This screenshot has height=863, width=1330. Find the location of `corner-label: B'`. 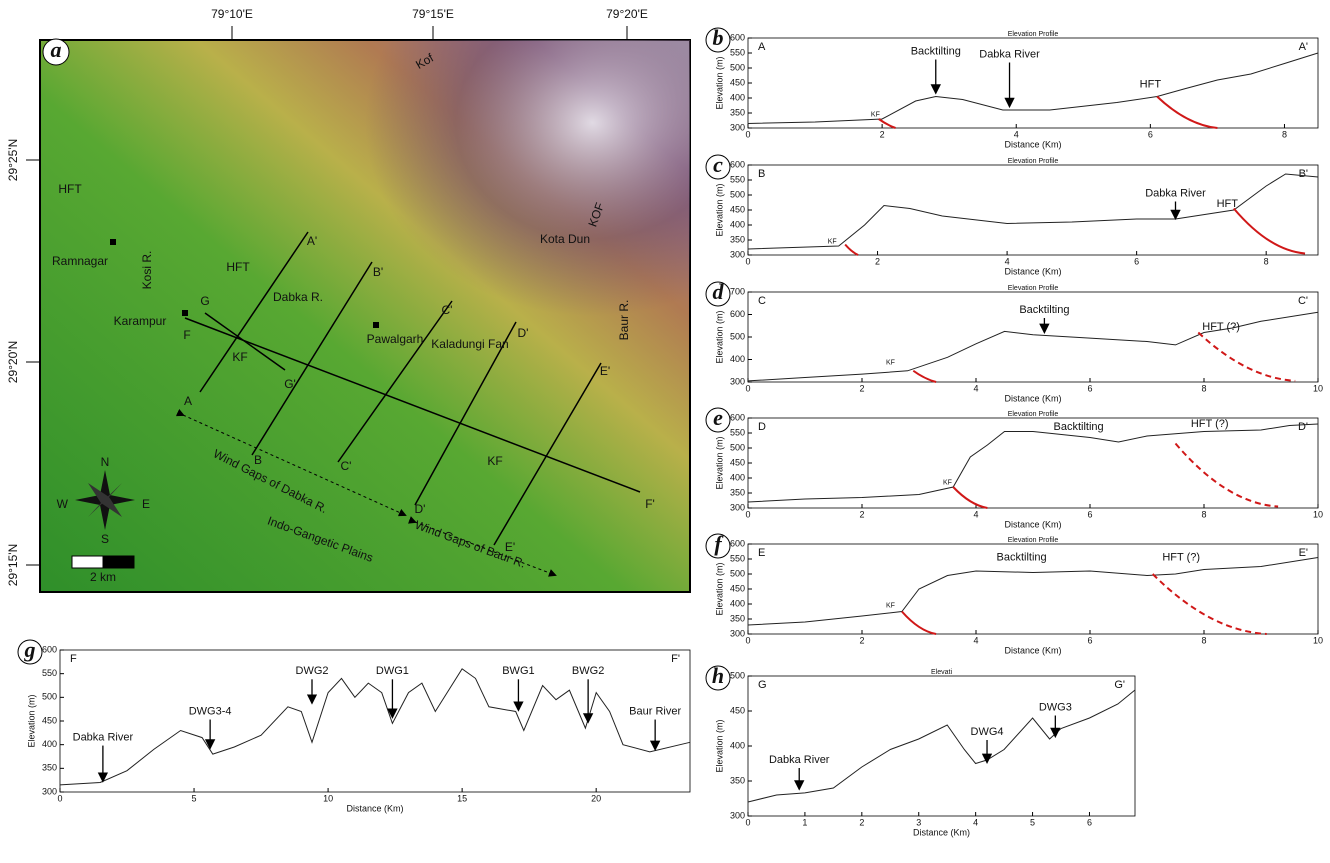

corner-label: B' is located at coordinates (1303, 174).